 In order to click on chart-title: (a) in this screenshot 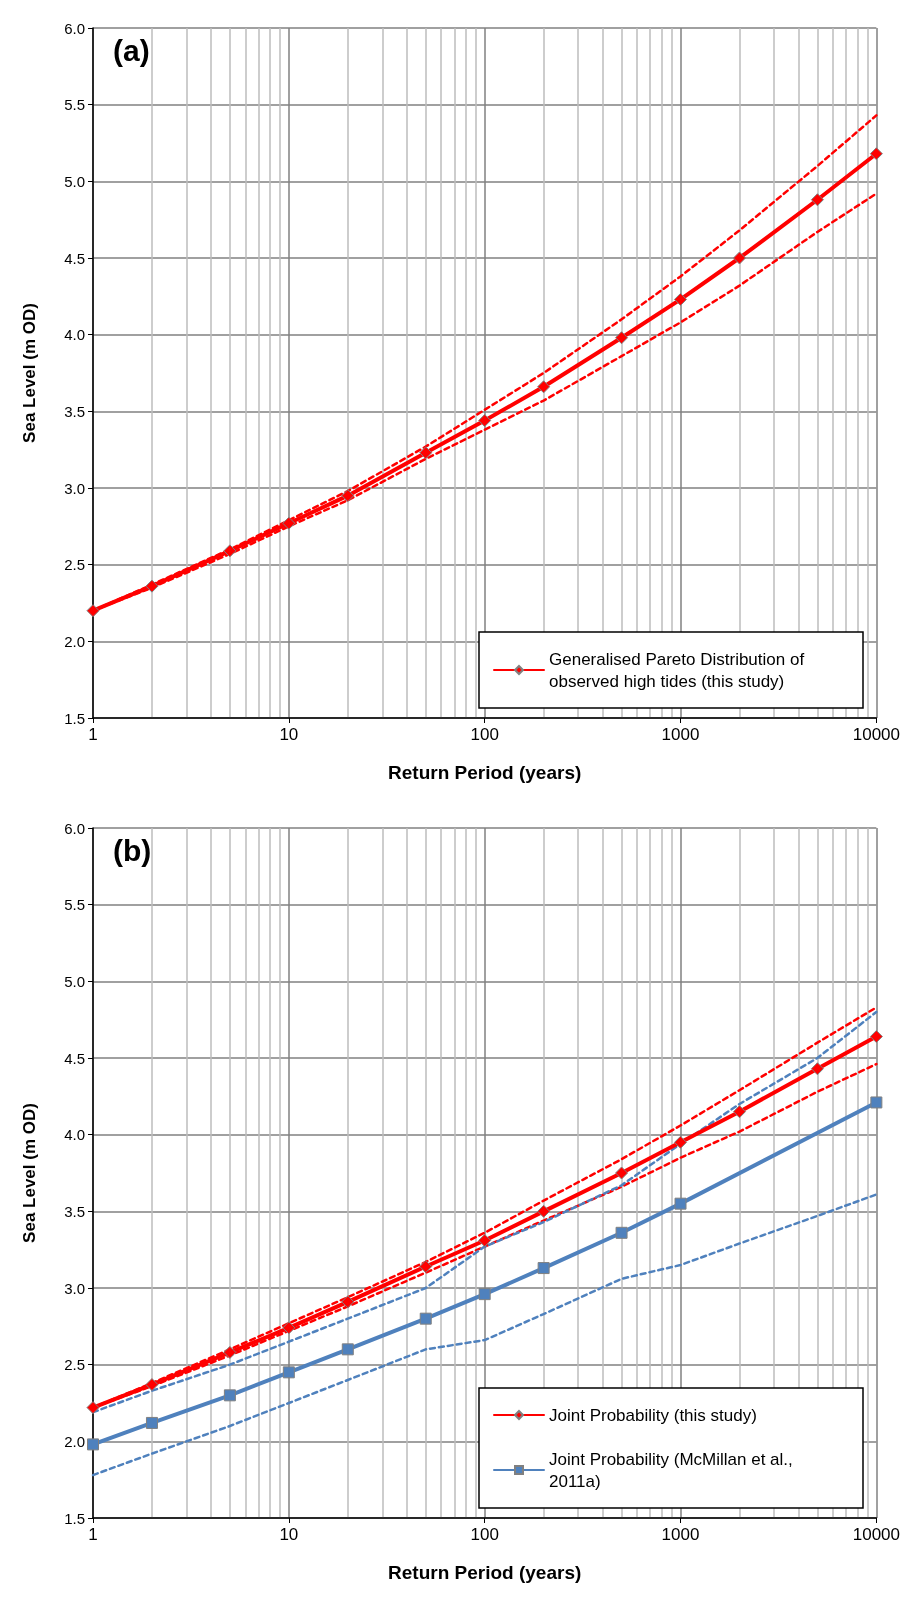, I will do `click(131, 50)`.